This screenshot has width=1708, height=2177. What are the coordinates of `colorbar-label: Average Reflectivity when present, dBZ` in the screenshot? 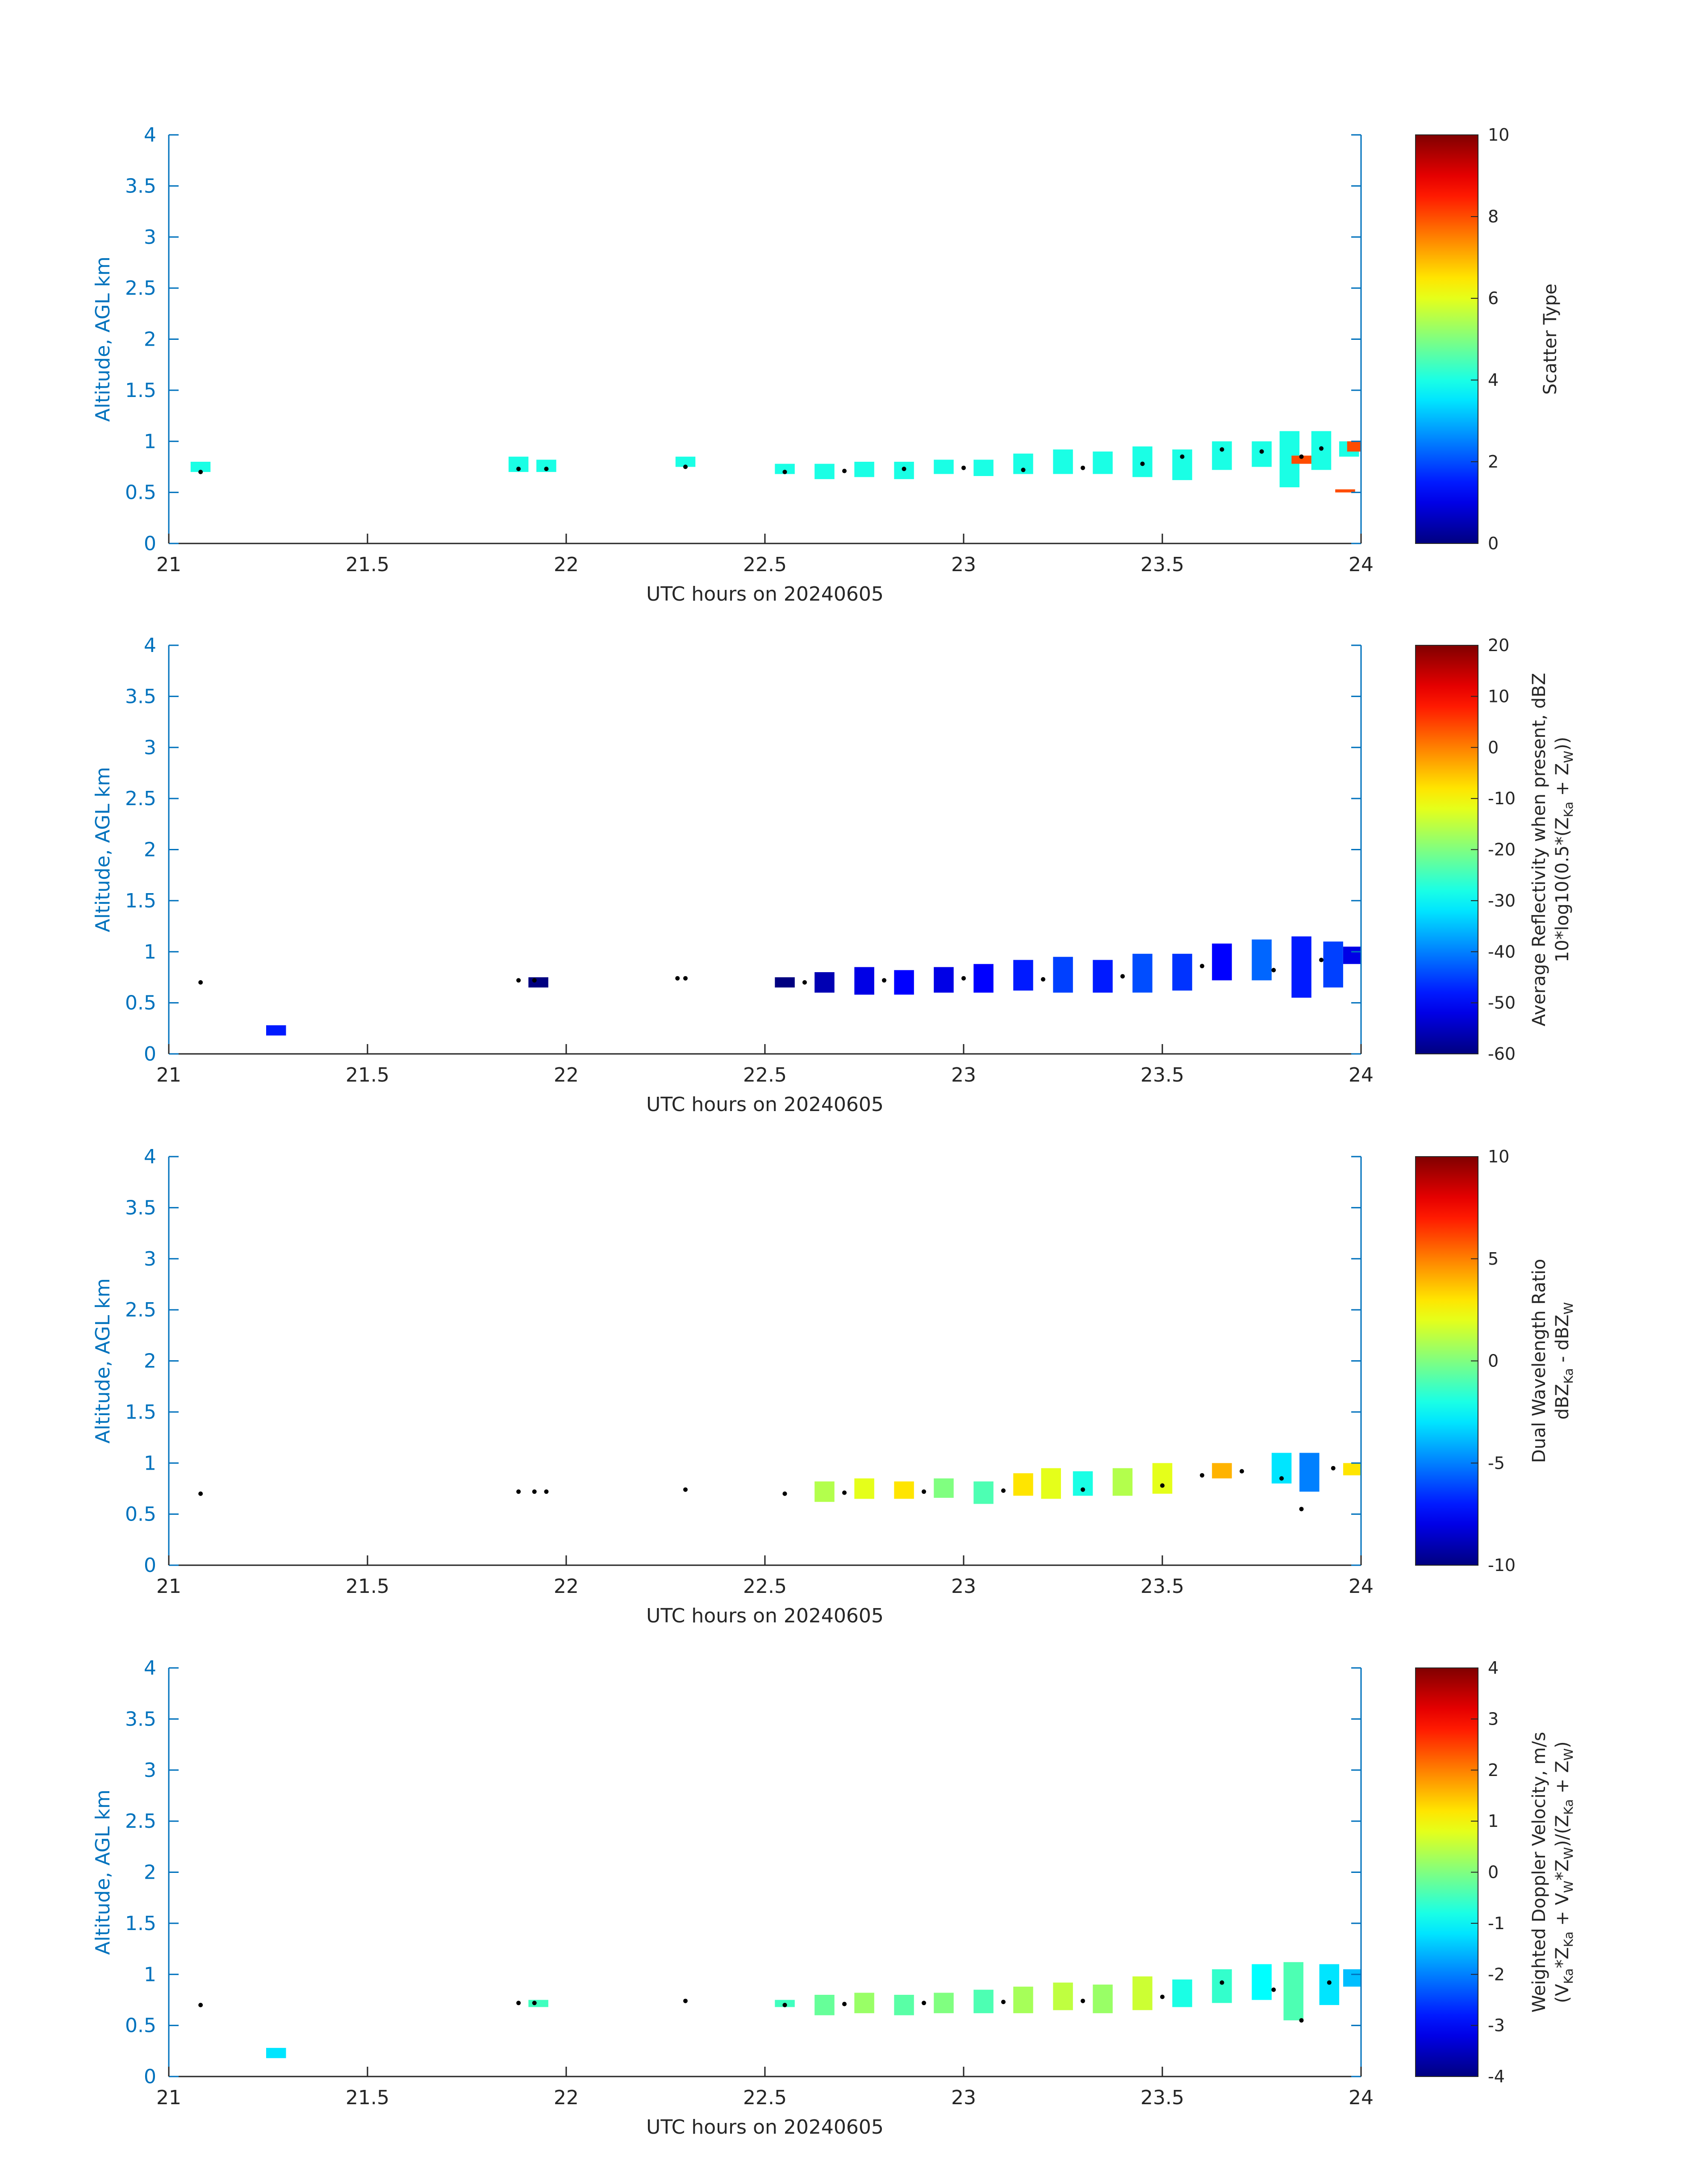 It's located at (1539, 849).